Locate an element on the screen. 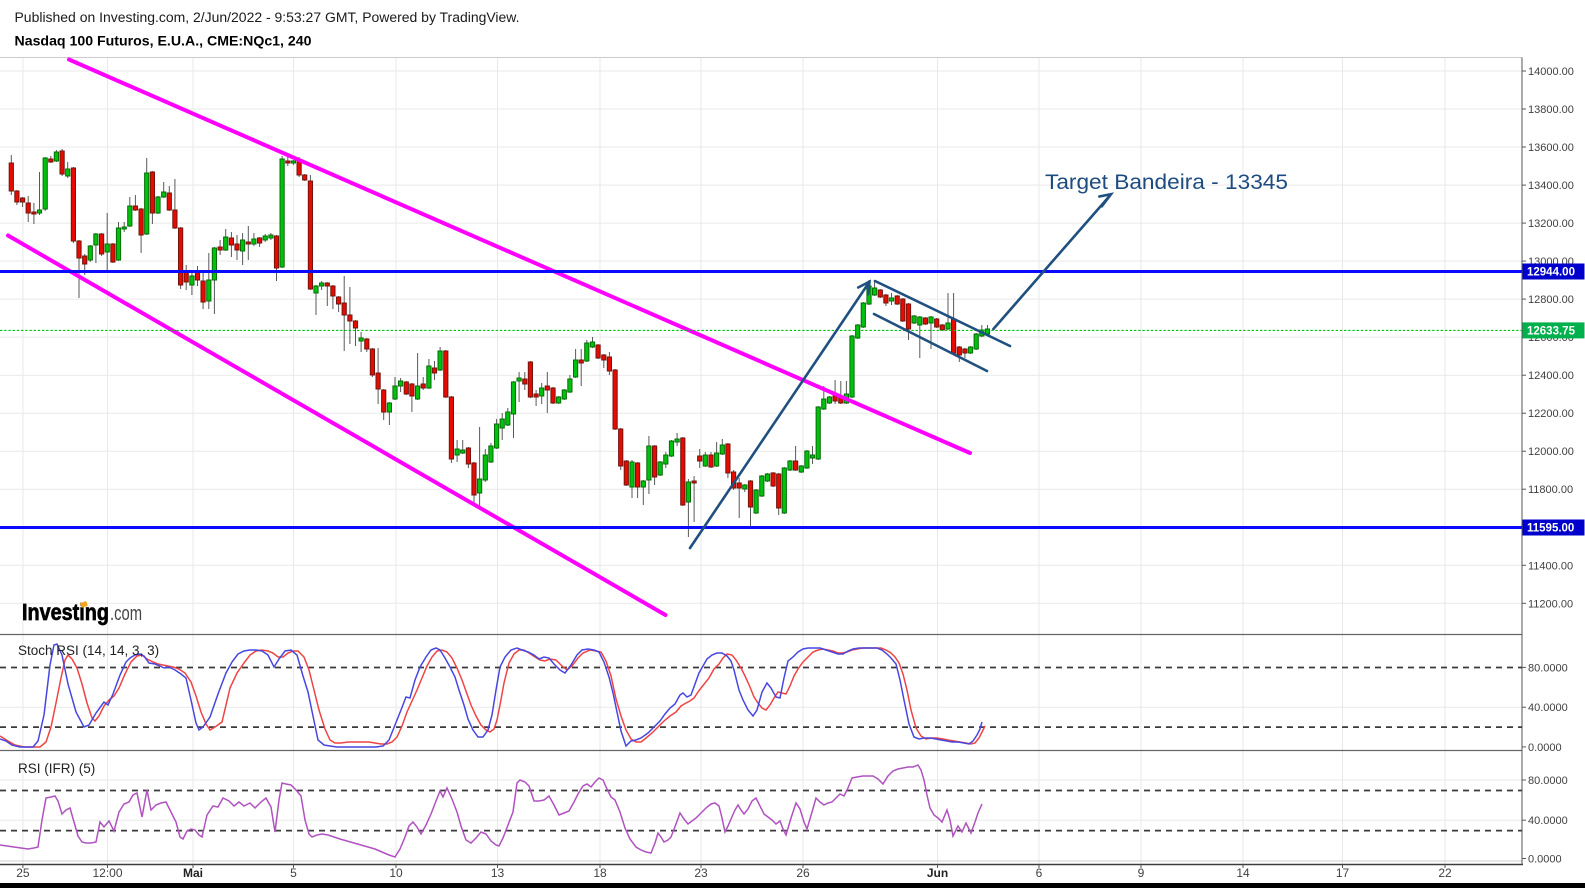  svg-text: 17 is located at coordinates (1343, 873).